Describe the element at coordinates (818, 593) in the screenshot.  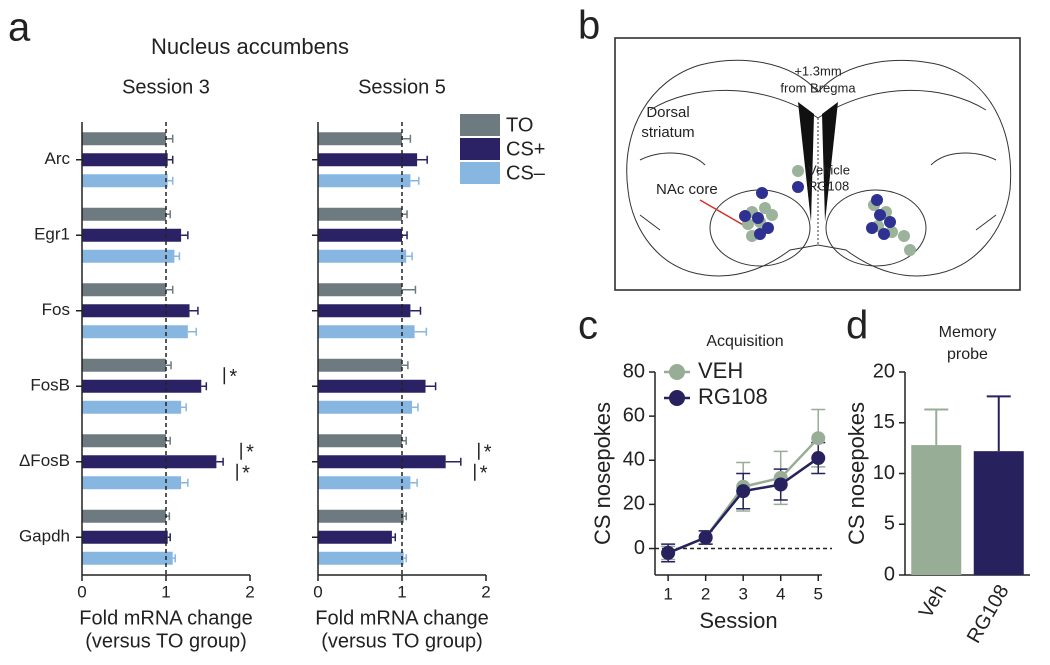
I see `x-tick-label: 5` at that location.